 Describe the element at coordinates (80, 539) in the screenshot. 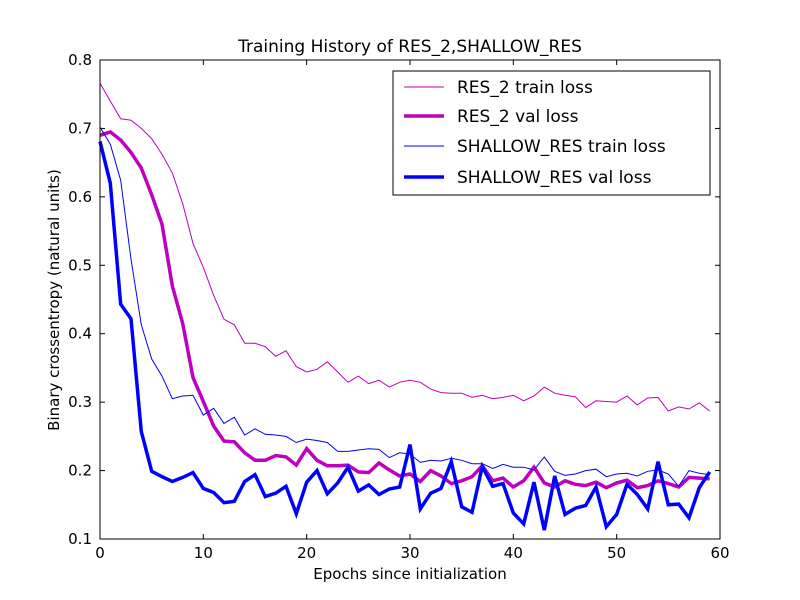

I see `y-tick-label: 0.1` at that location.